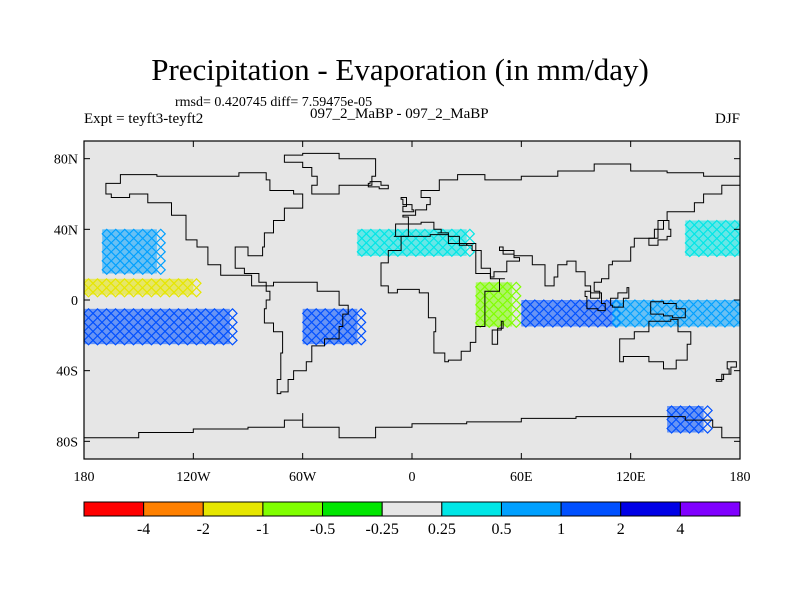  What do you see at coordinates (378, 185) in the screenshot?
I see `coastline-iceland` at bounding box center [378, 185].